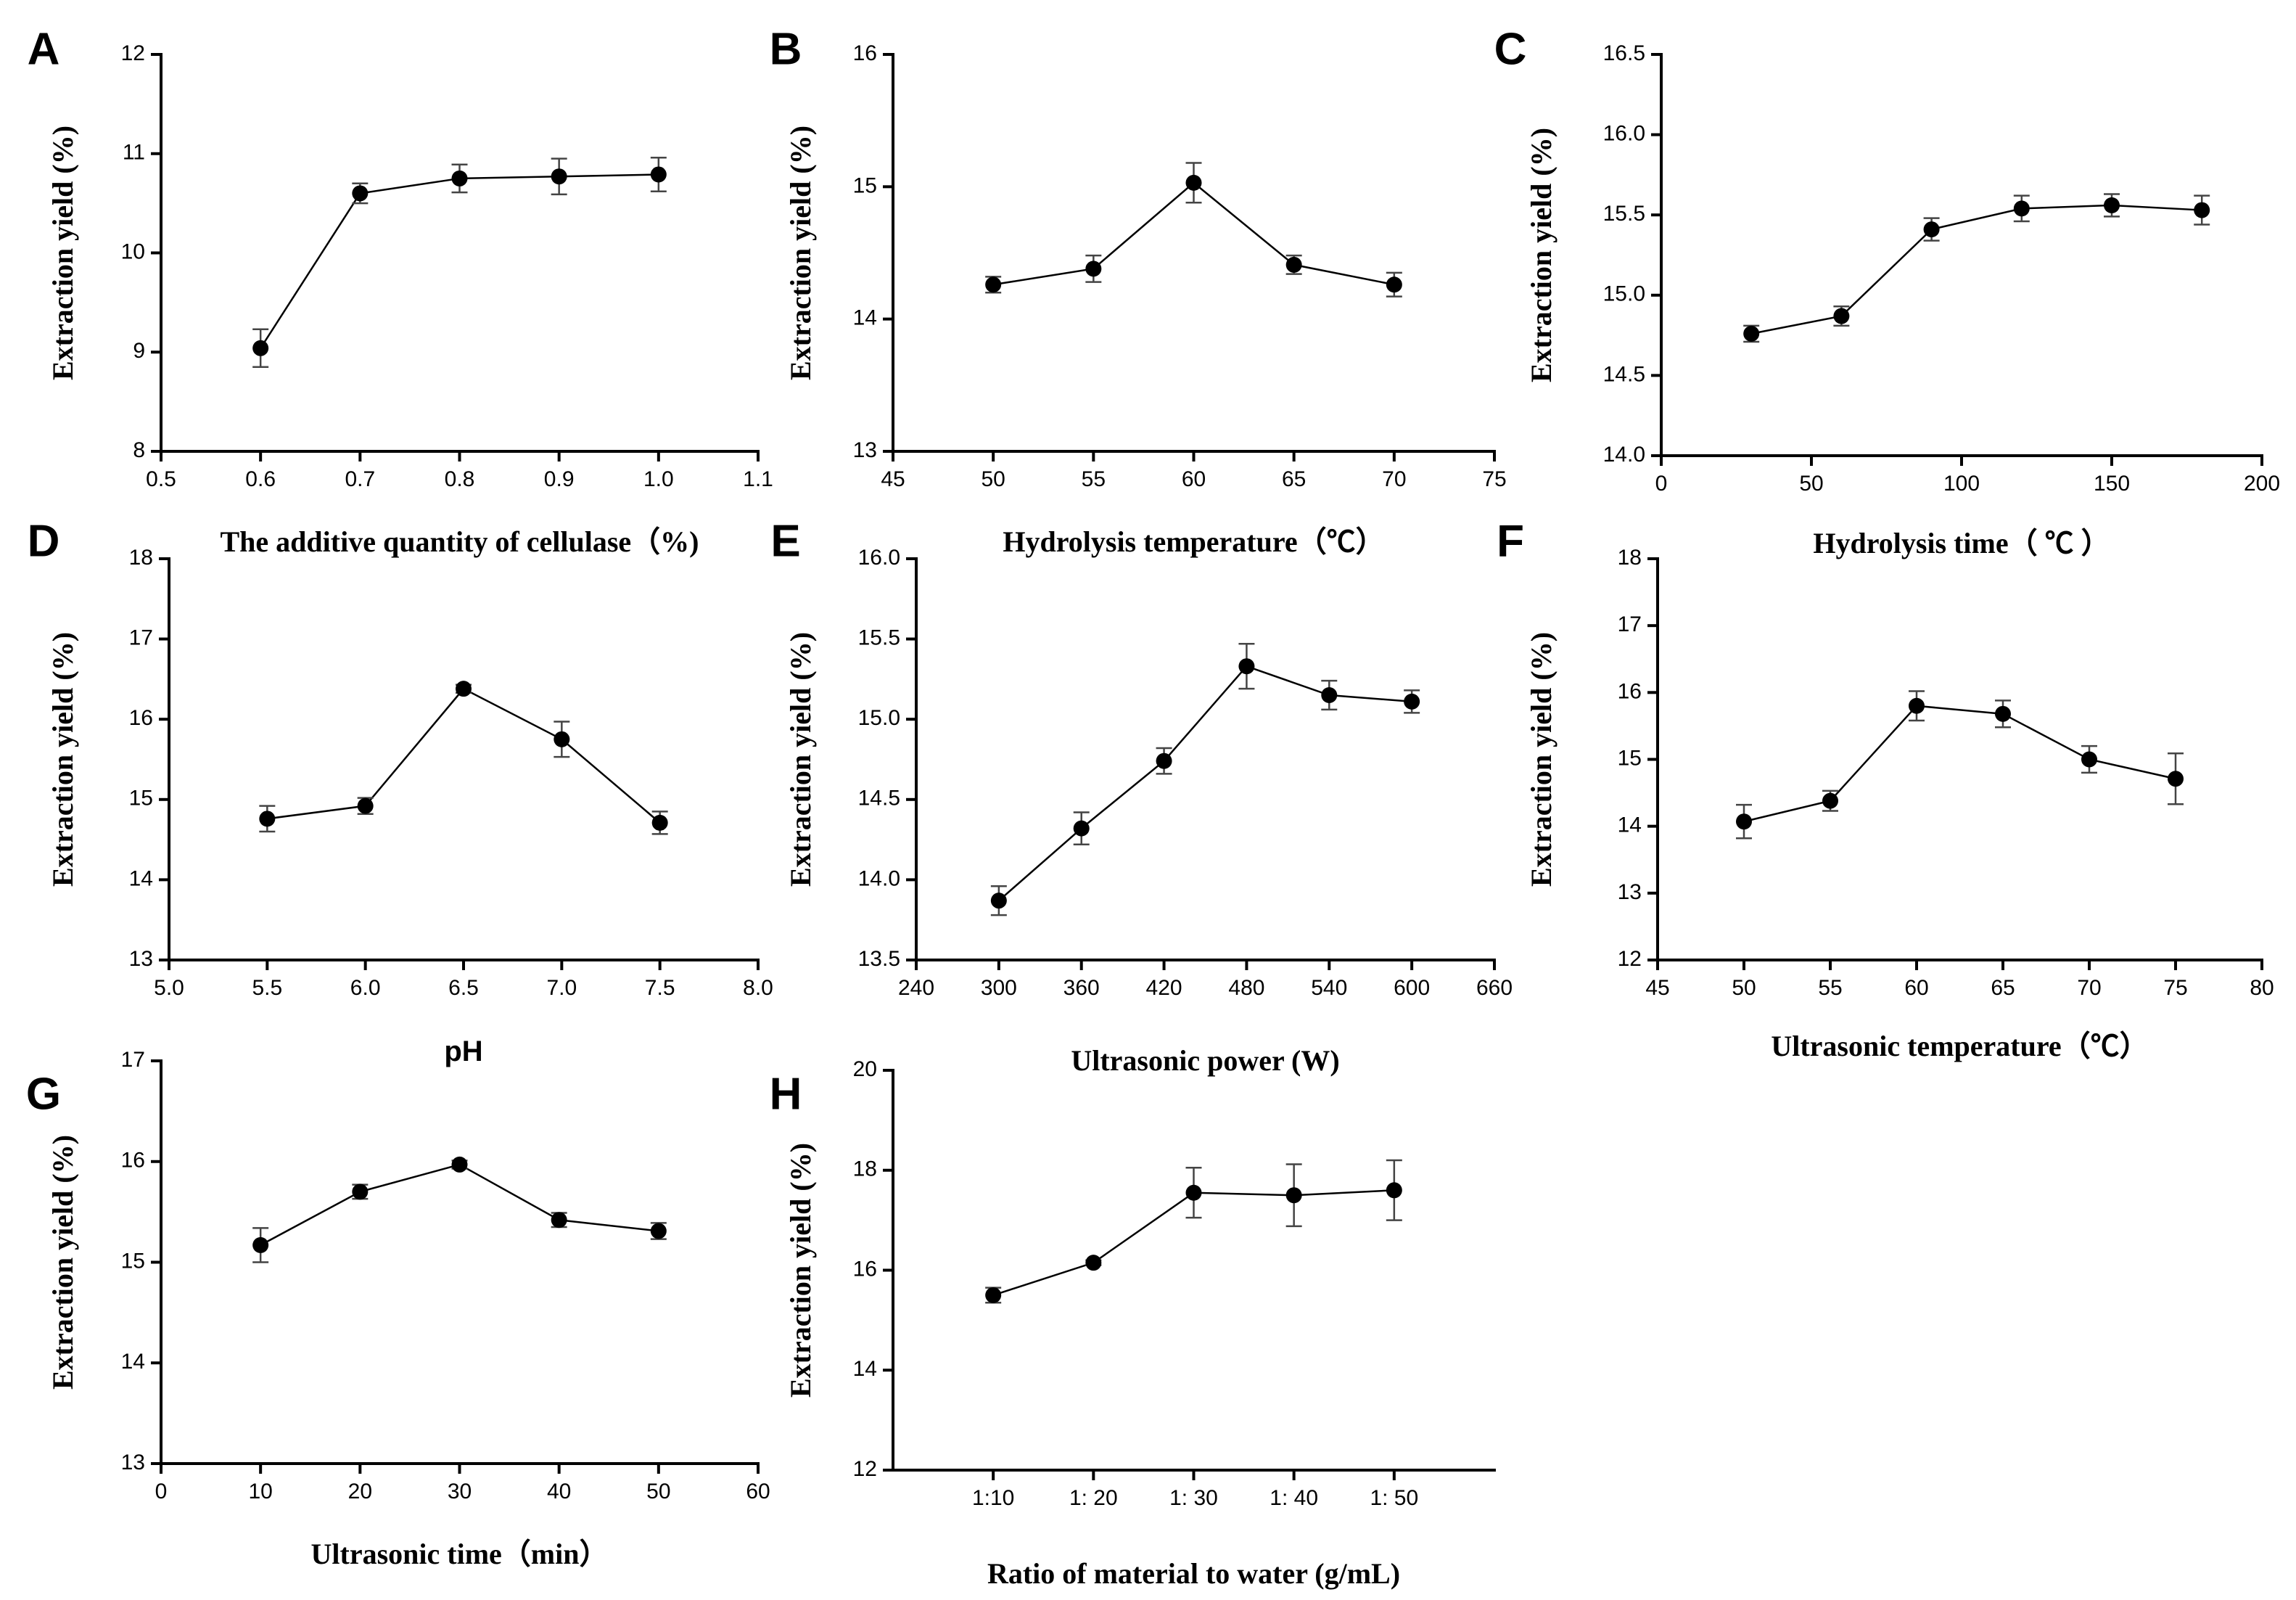 This screenshot has height=1600, width=2296. I want to click on x-tick-label: 7.5, so click(660, 988).